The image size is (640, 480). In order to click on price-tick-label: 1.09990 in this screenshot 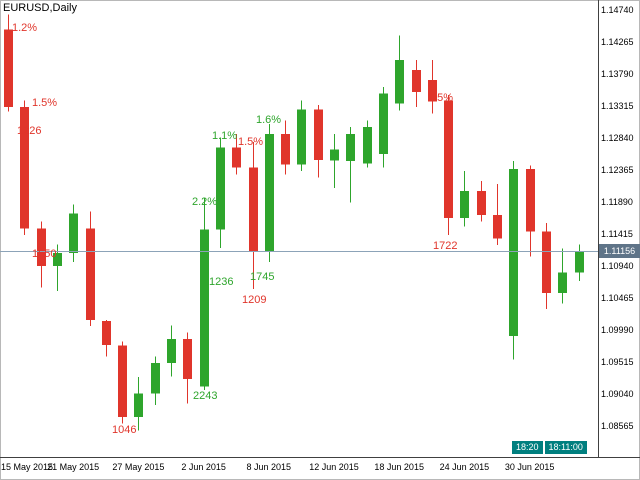, I will do `click(617, 330)`.